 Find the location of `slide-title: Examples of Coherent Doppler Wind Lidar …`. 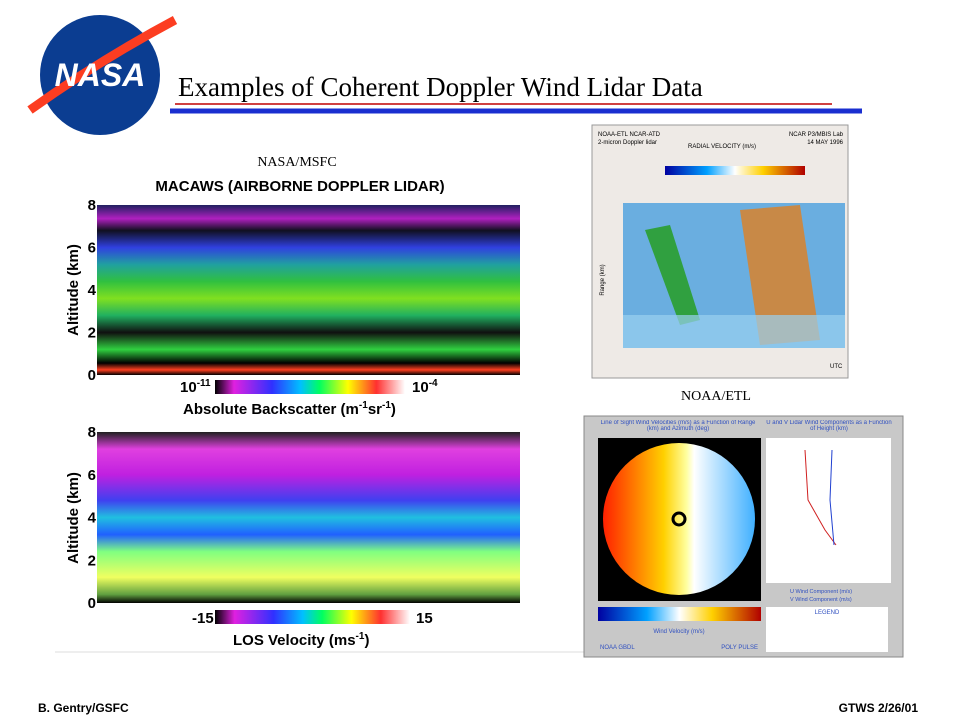

slide-title: Examples of Coherent Doppler Wind Lidar … is located at coordinates (440, 87).